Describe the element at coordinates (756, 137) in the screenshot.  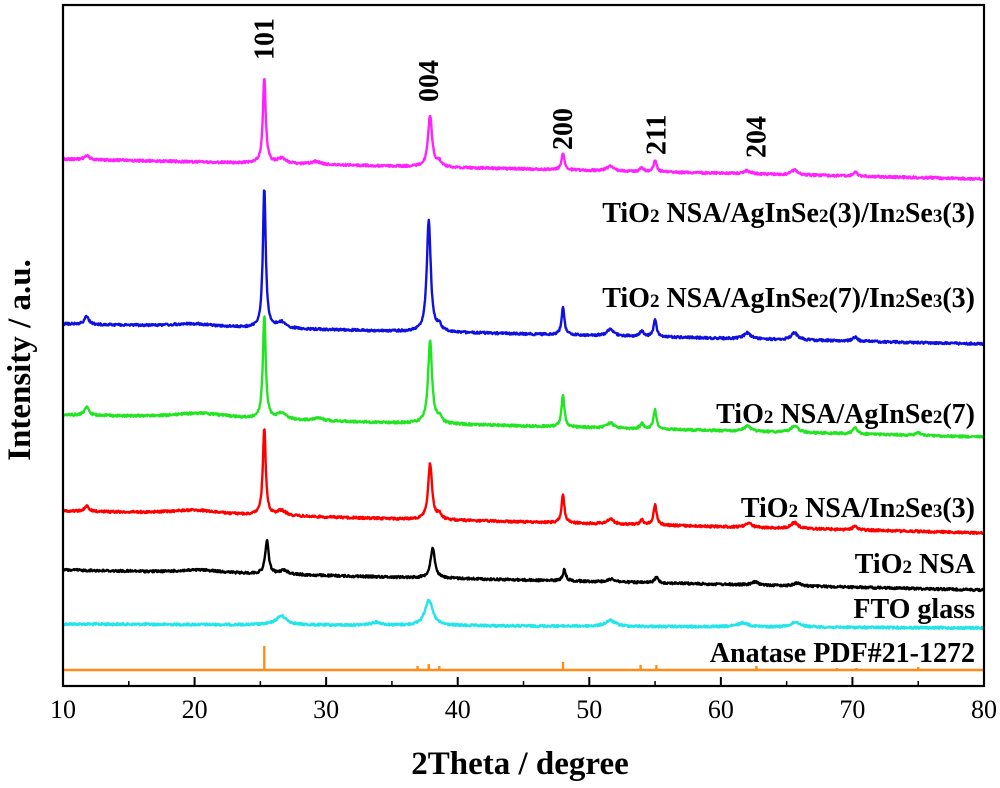
I see `peak-index-label: 204` at that location.